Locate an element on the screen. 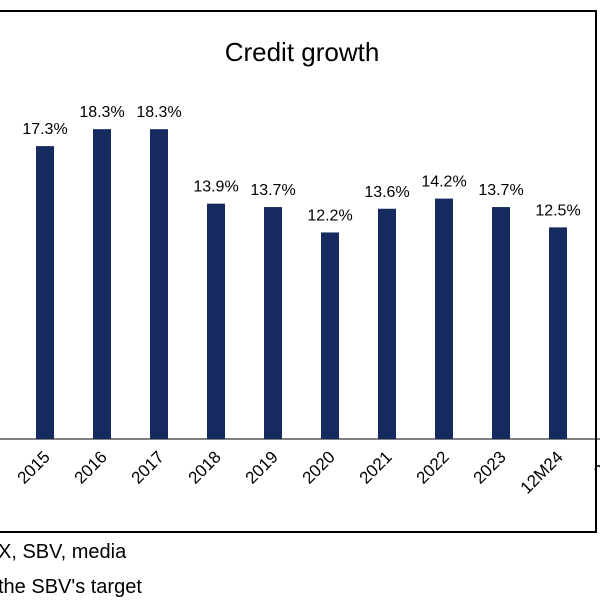  x-tick-label-2025: 202 is located at coordinates (595, 463).